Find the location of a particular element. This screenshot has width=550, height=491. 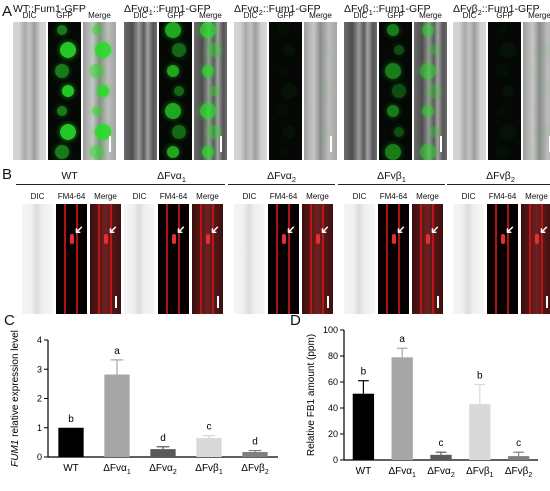

y-tick-label: 60 is located at coordinates (333, 382).